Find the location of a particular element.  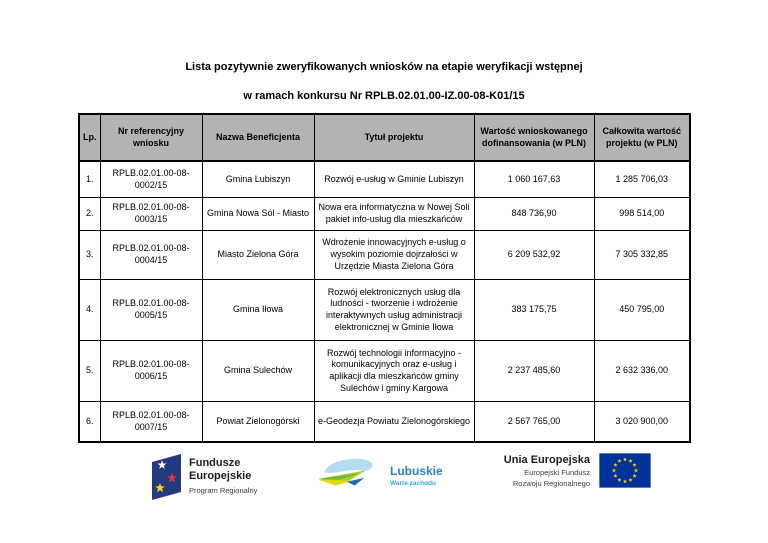

cell-funding: 1 060 167,63 is located at coordinates (534, 179).